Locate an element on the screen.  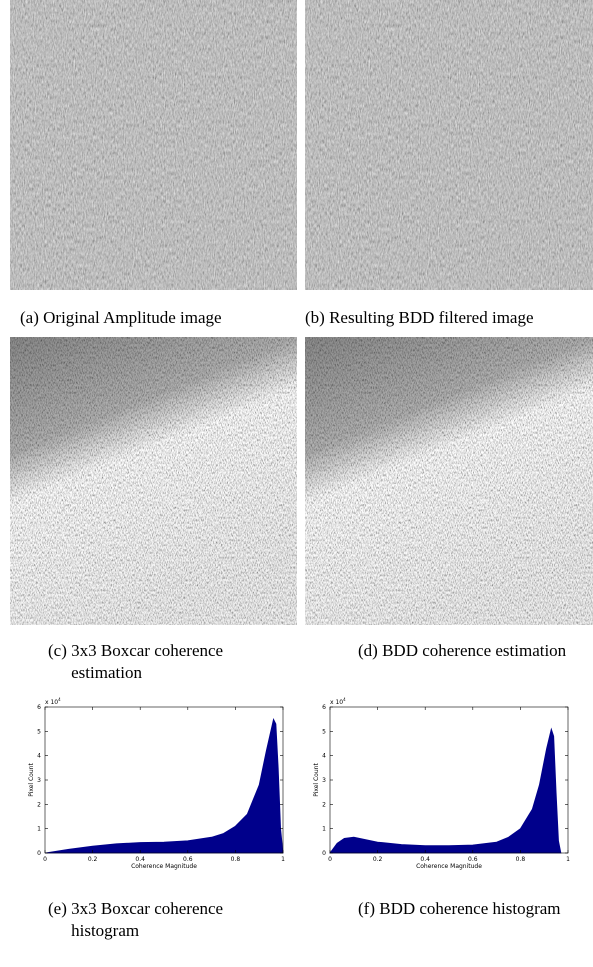
caption: (b) Resulting BDD filtered image is located at coordinates (419, 318).